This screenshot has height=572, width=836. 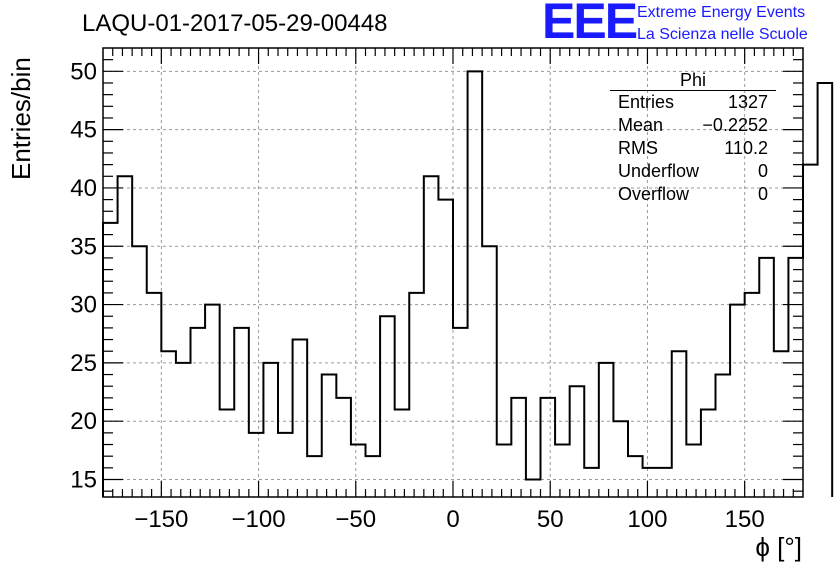 What do you see at coordinates (355, 519) in the screenshot?
I see `x-tick-label: −50` at bounding box center [355, 519].